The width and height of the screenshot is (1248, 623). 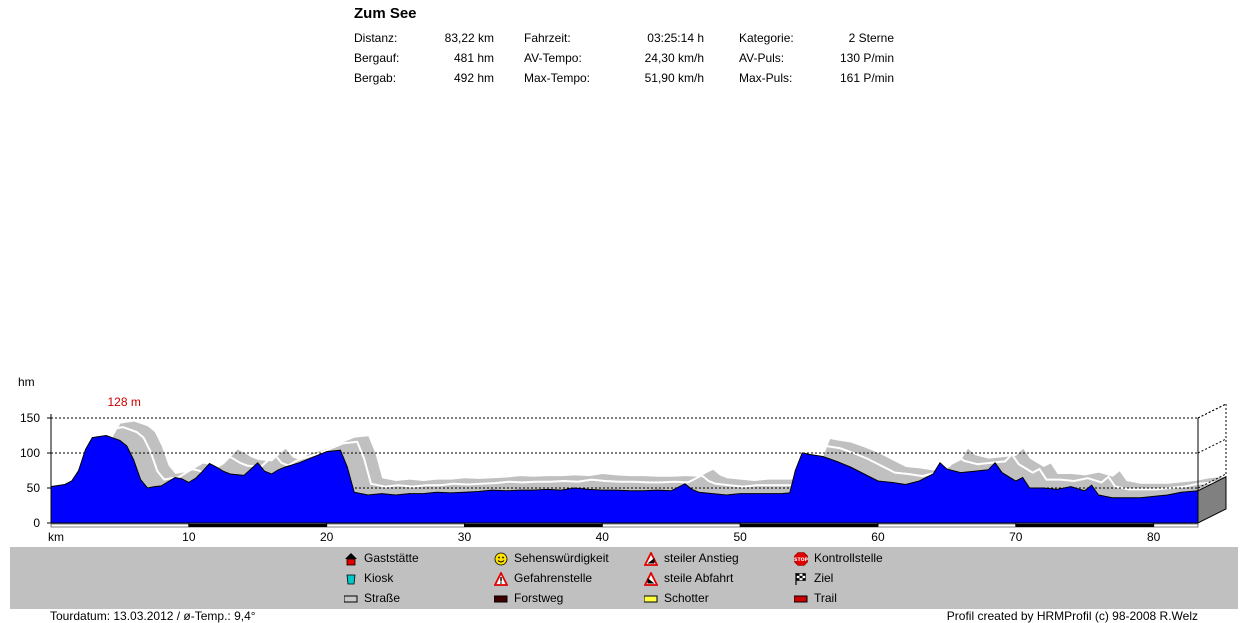 I want to click on x-axis-label: km, so click(x=56, y=537).